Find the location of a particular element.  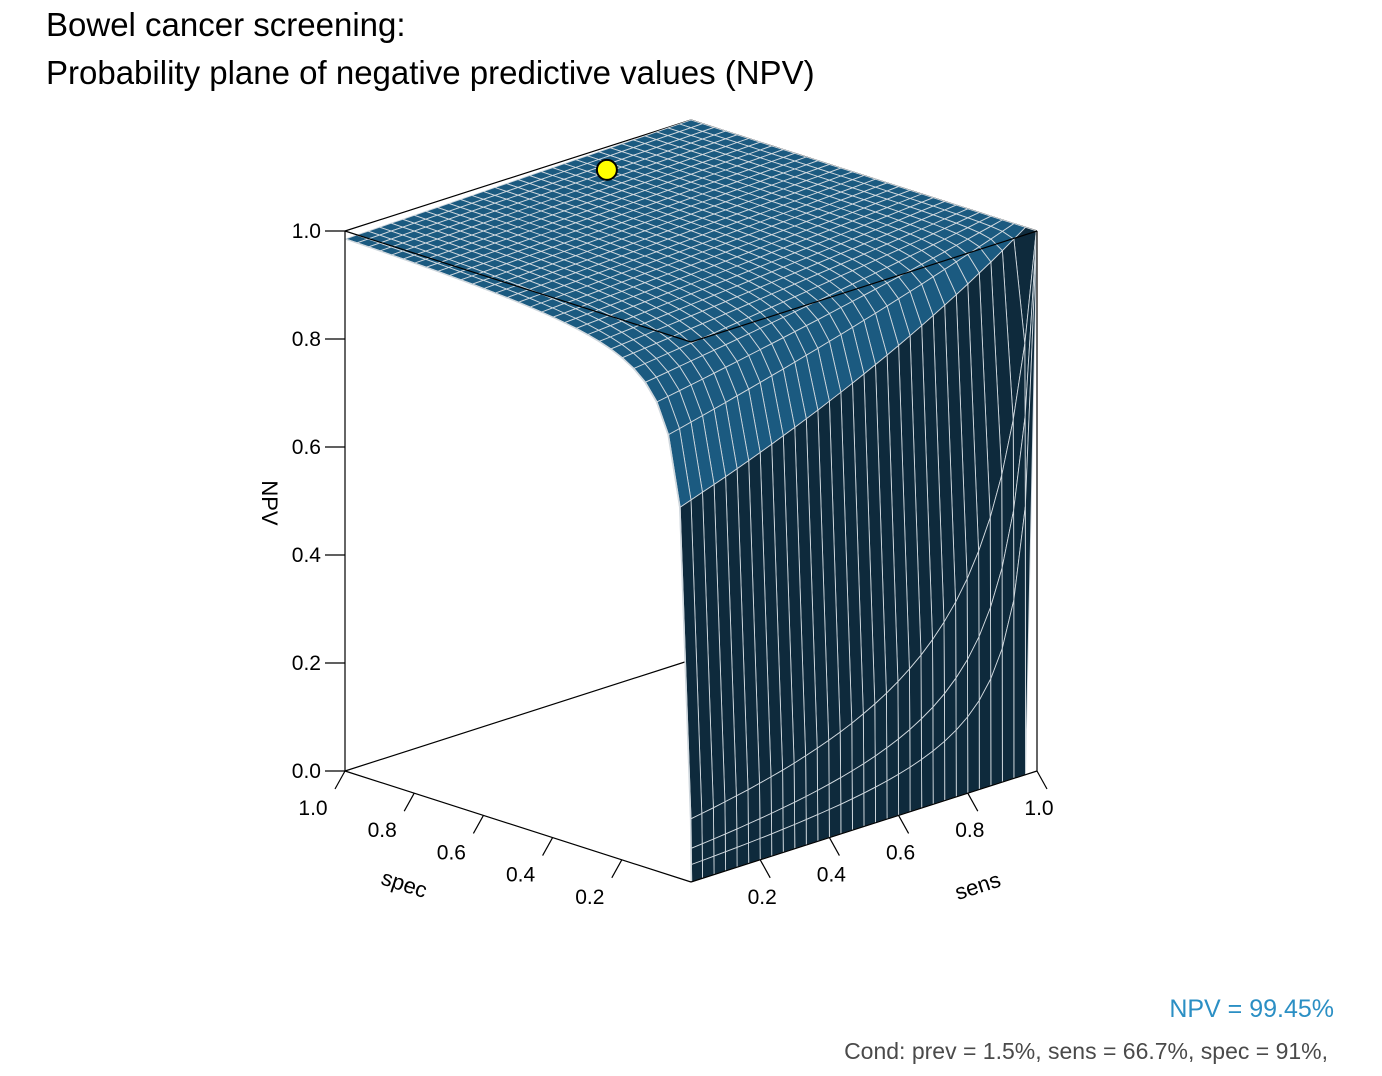

highlight-point-marker is located at coordinates (606, 169).